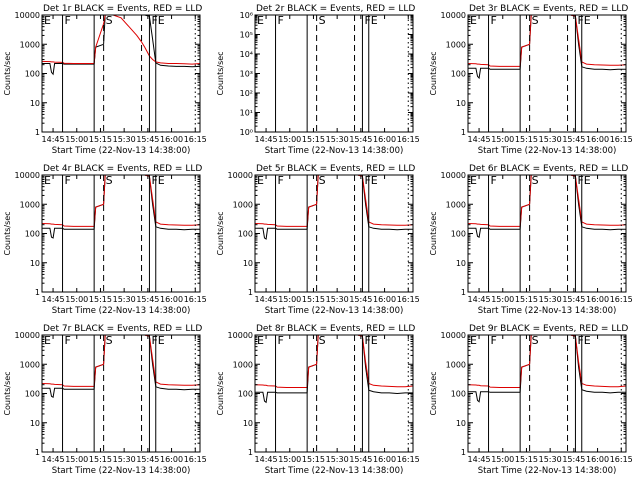  Describe the element at coordinates (246, 54) in the screenshot. I see `y-tick-label: 10⁴` at that location.